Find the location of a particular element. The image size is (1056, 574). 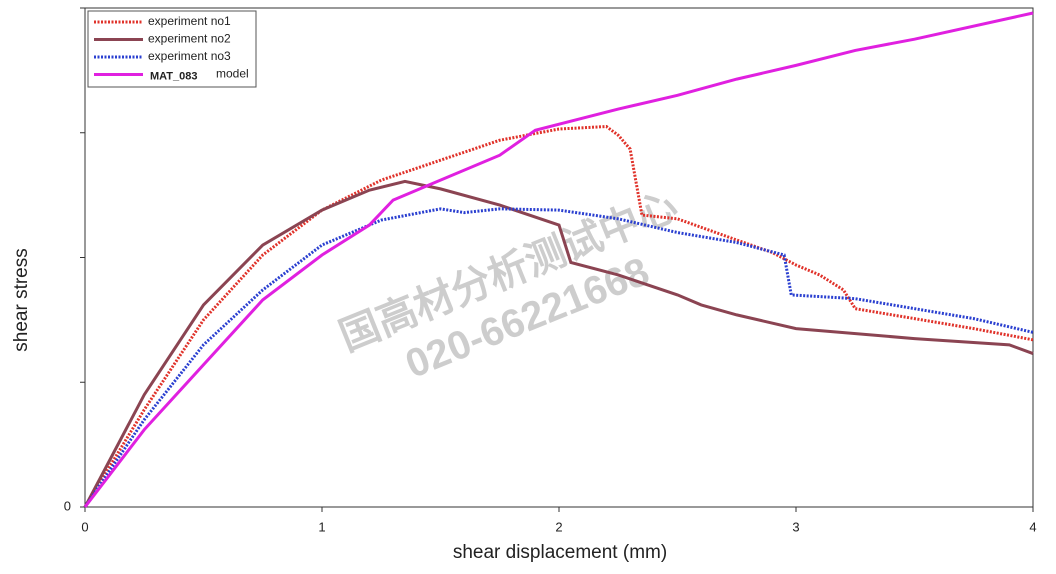

x-tick-label: 2 is located at coordinates (558, 526).